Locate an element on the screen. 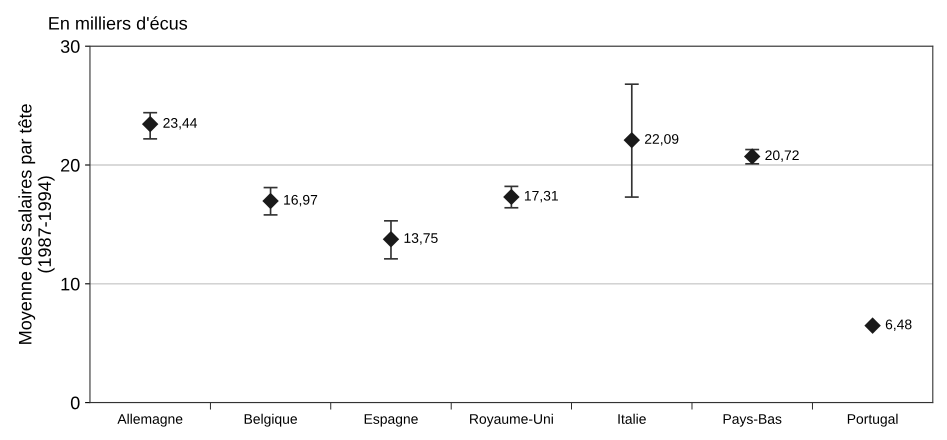 The width and height of the screenshot is (947, 440). data-label: 17,31 is located at coordinates (541, 196).